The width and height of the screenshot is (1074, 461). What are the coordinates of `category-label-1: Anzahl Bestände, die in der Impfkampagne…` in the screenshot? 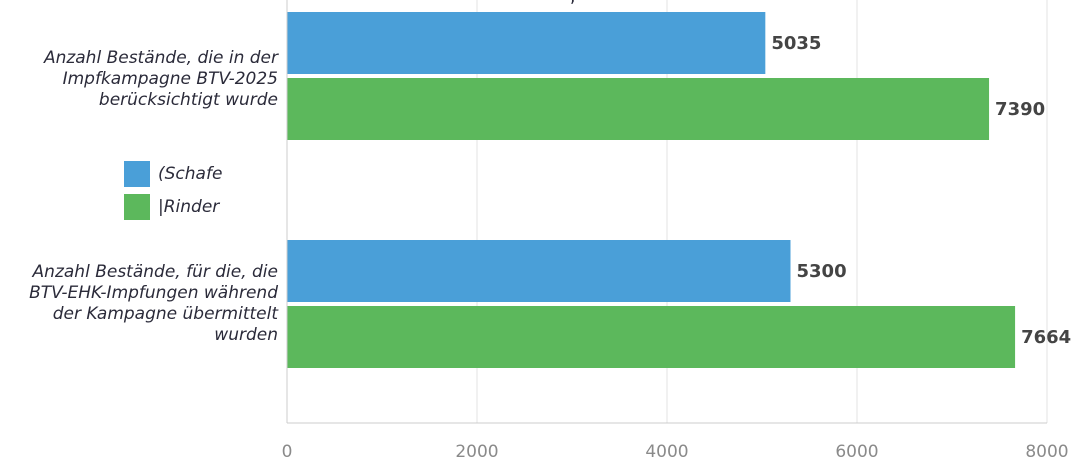 It's located at (160, 79).